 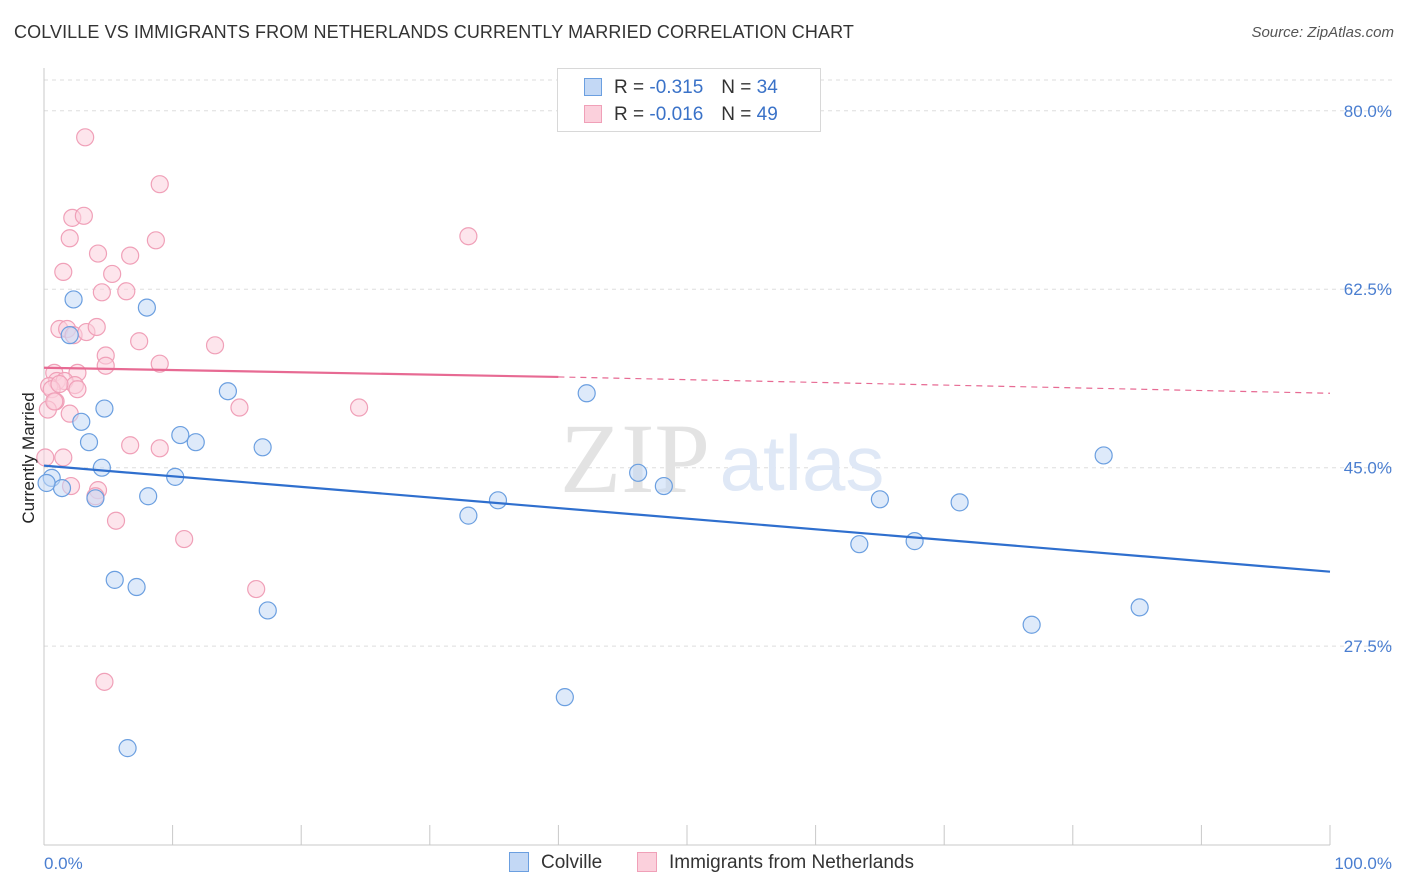 I want to click on colville-trend-line, so click(x=687, y=518).